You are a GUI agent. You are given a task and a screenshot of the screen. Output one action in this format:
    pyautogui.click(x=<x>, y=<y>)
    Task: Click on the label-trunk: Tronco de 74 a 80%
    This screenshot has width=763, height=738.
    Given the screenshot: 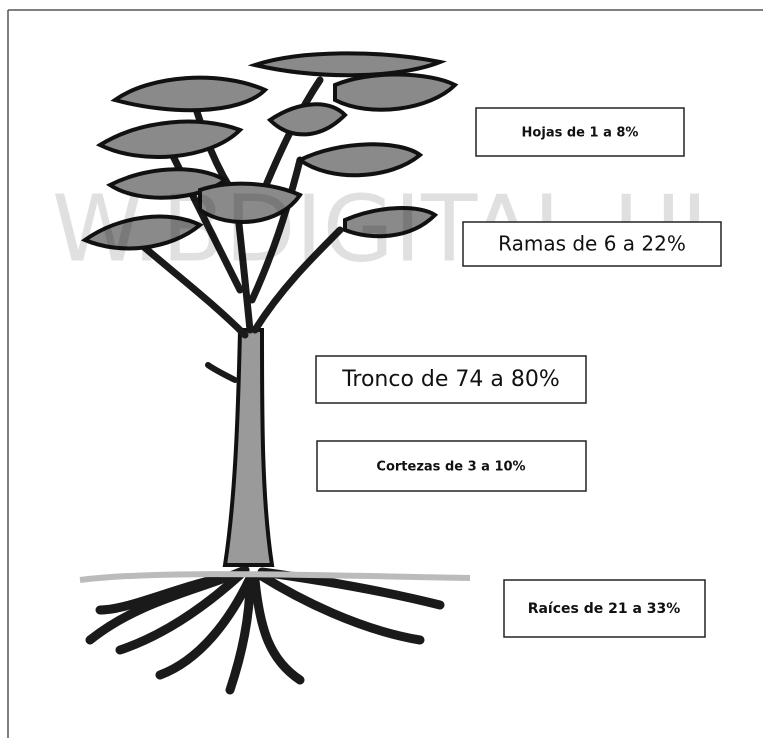 What is the action you would take?
    pyautogui.click(x=450, y=379)
    